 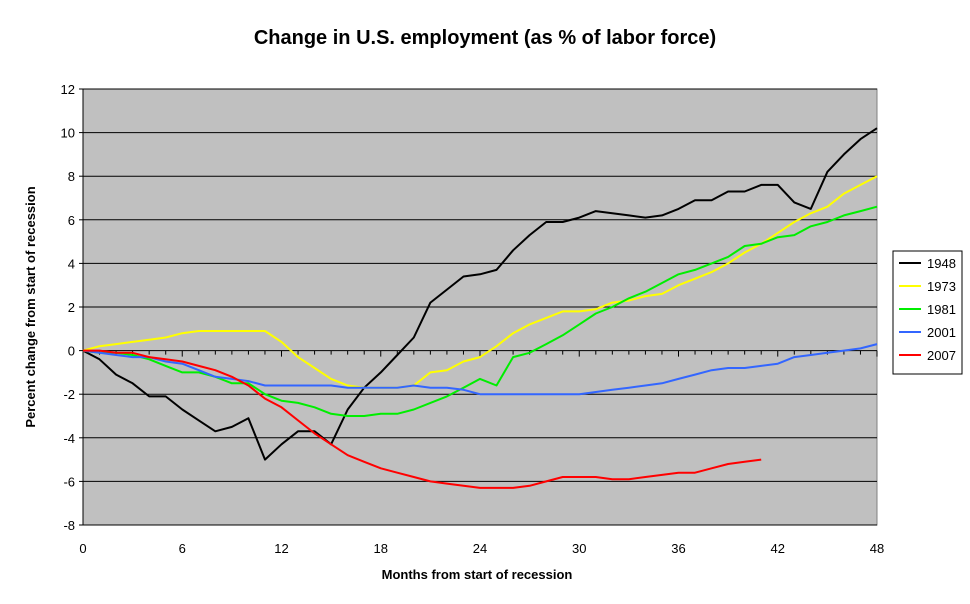 I want to click on x-tick-label: 18, so click(x=381, y=548).